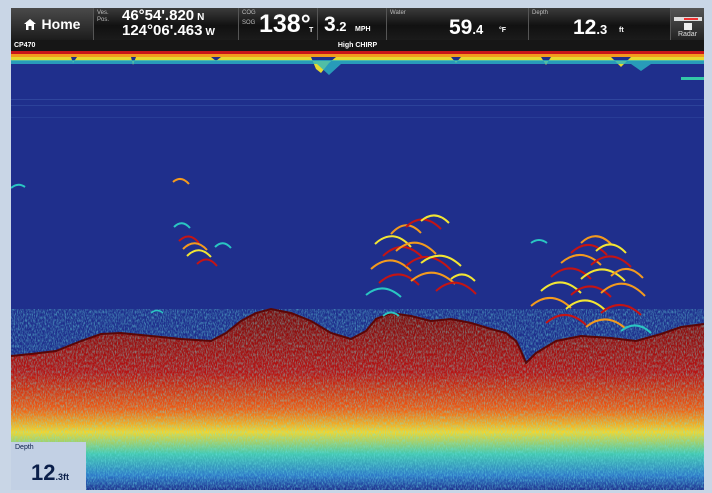 This screenshot has width=712, height=493. I want to click on vessel-position-cell: Ves. Pos. 46°54'.820 N 124°06'.463 W, so click(166, 24).